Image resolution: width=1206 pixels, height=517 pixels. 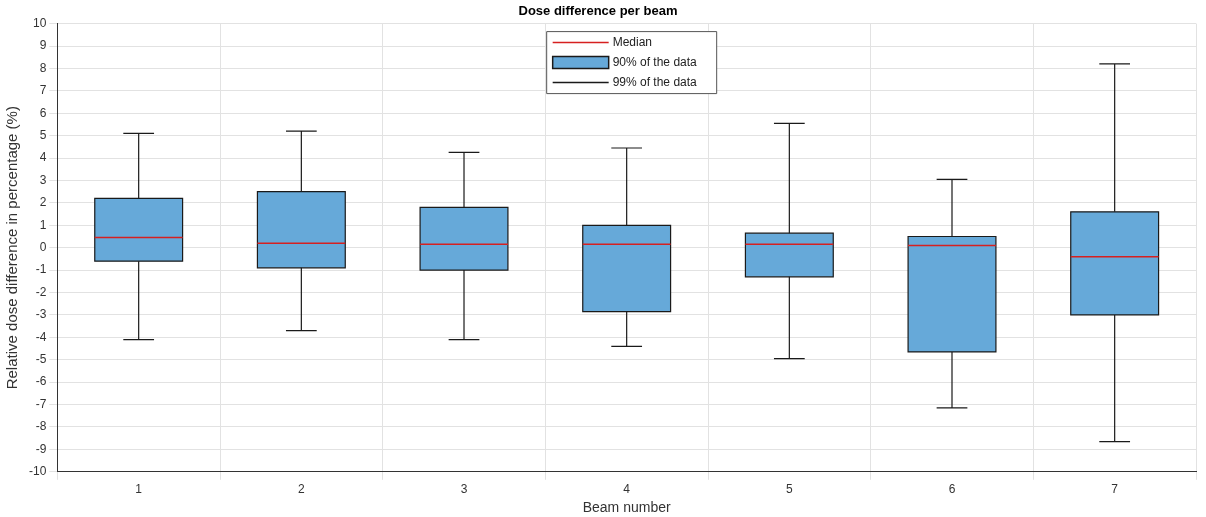 I want to click on y-tick-label: -8, so click(x=41, y=426).